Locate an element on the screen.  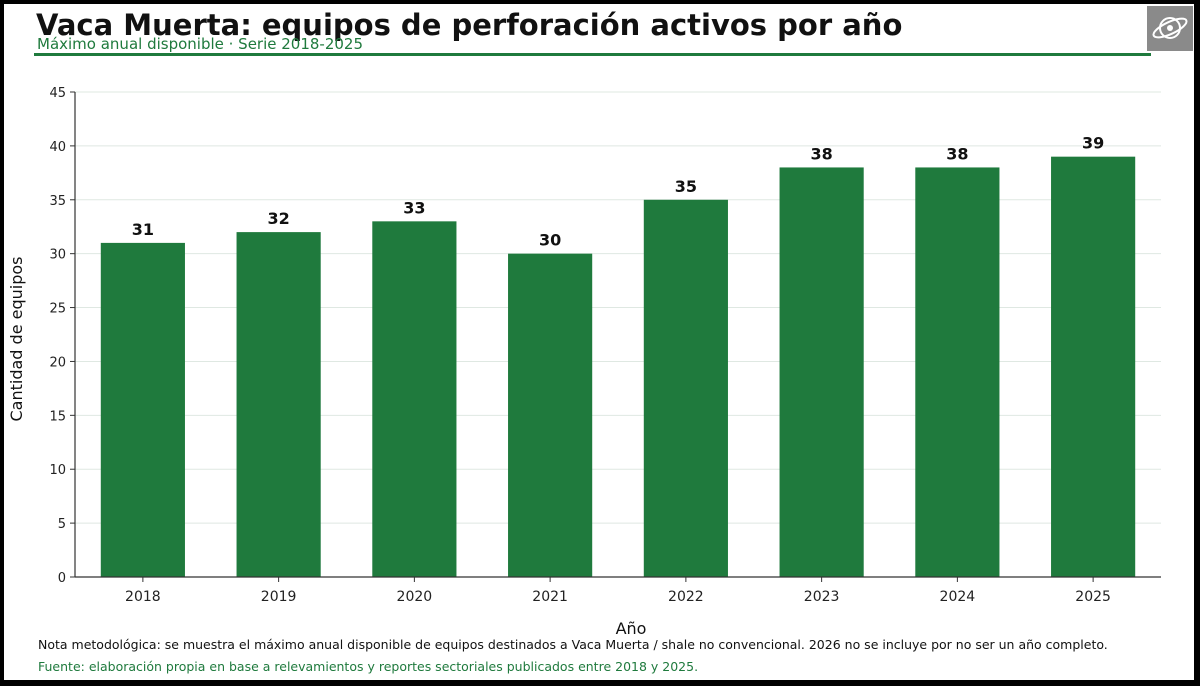
y-tick-label: 20 is located at coordinates (57, 362).